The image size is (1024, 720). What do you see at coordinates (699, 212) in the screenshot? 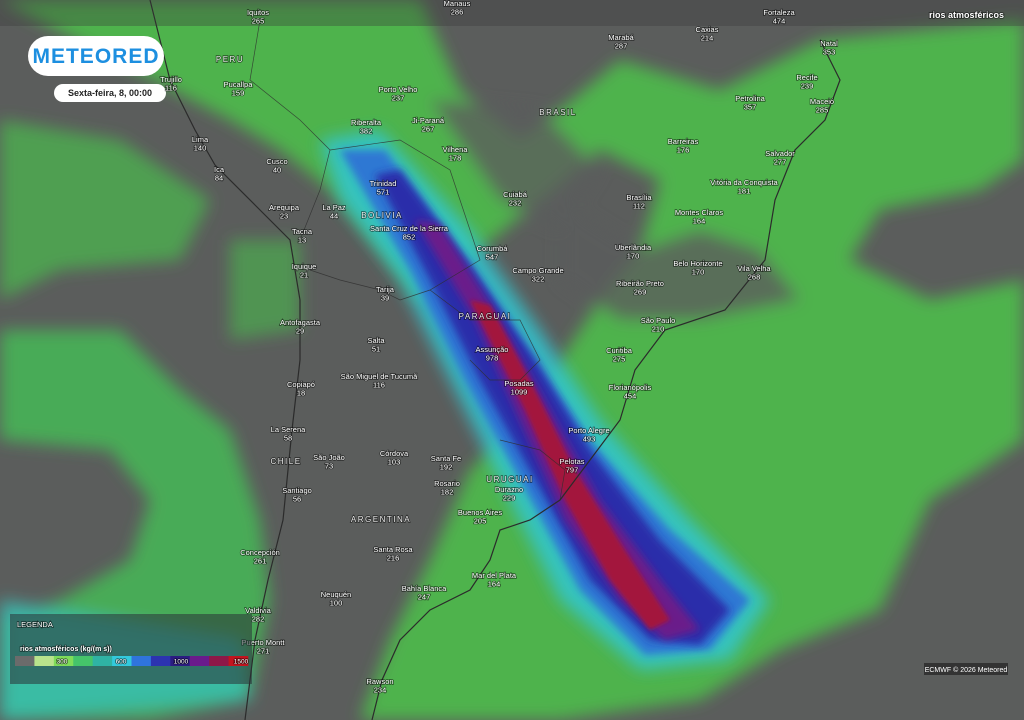
I see `city-name: Montes Claros` at bounding box center [699, 212].